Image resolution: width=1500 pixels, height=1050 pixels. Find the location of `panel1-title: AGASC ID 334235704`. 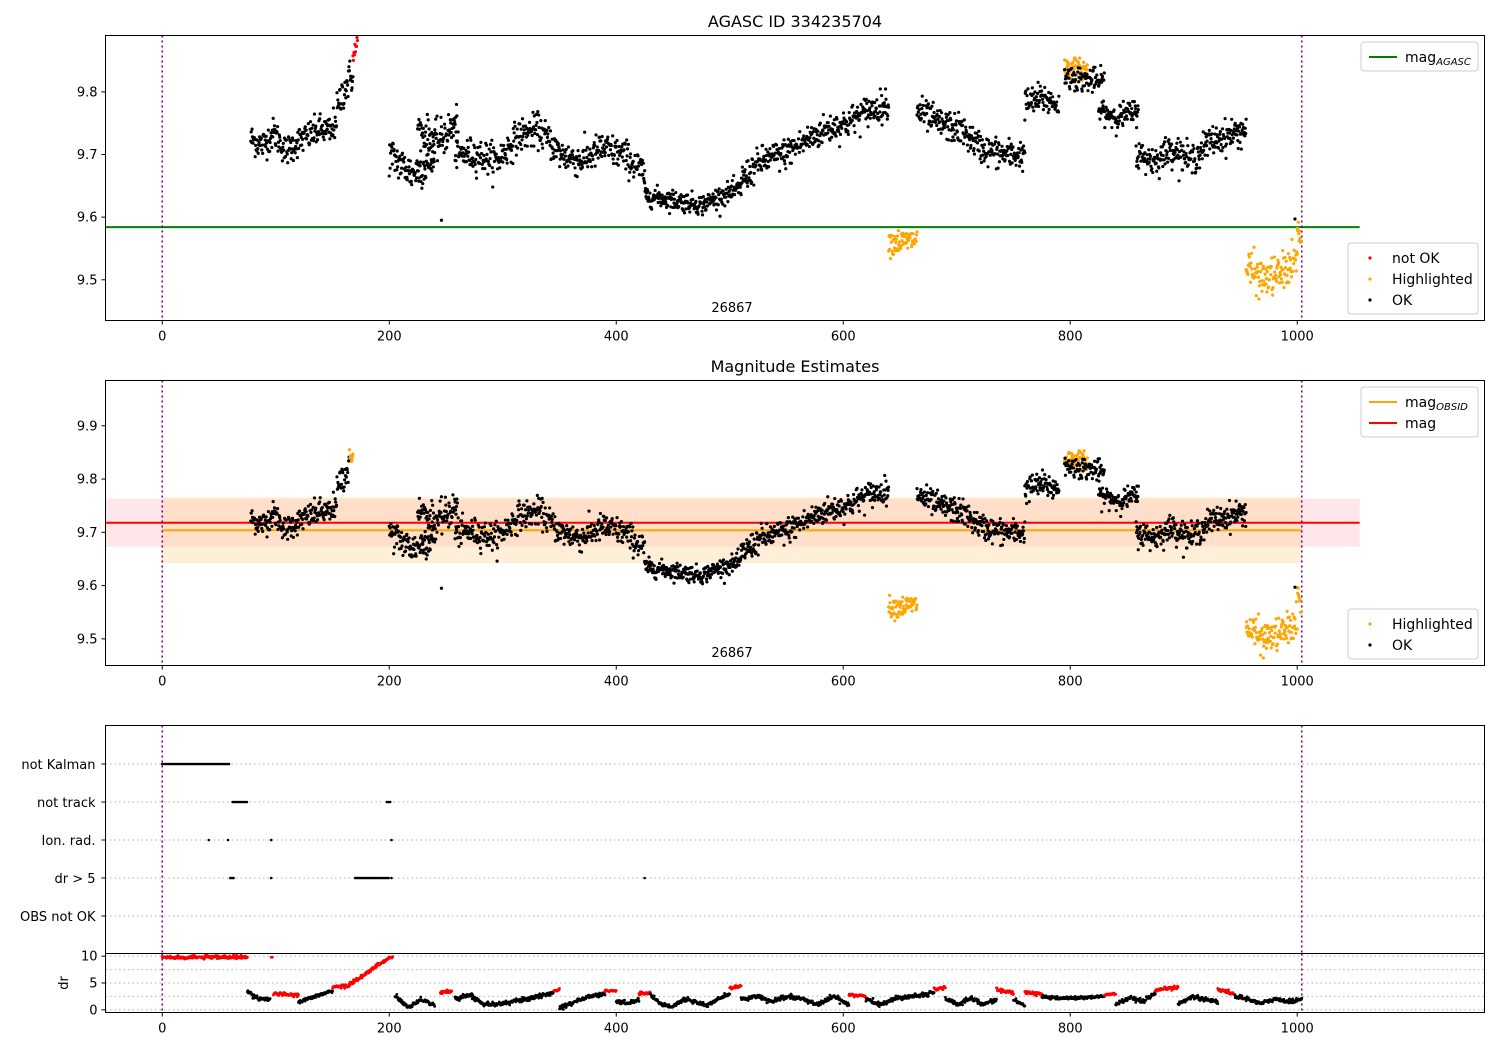

panel1-title: AGASC ID 334235704 is located at coordinates (795, 21).